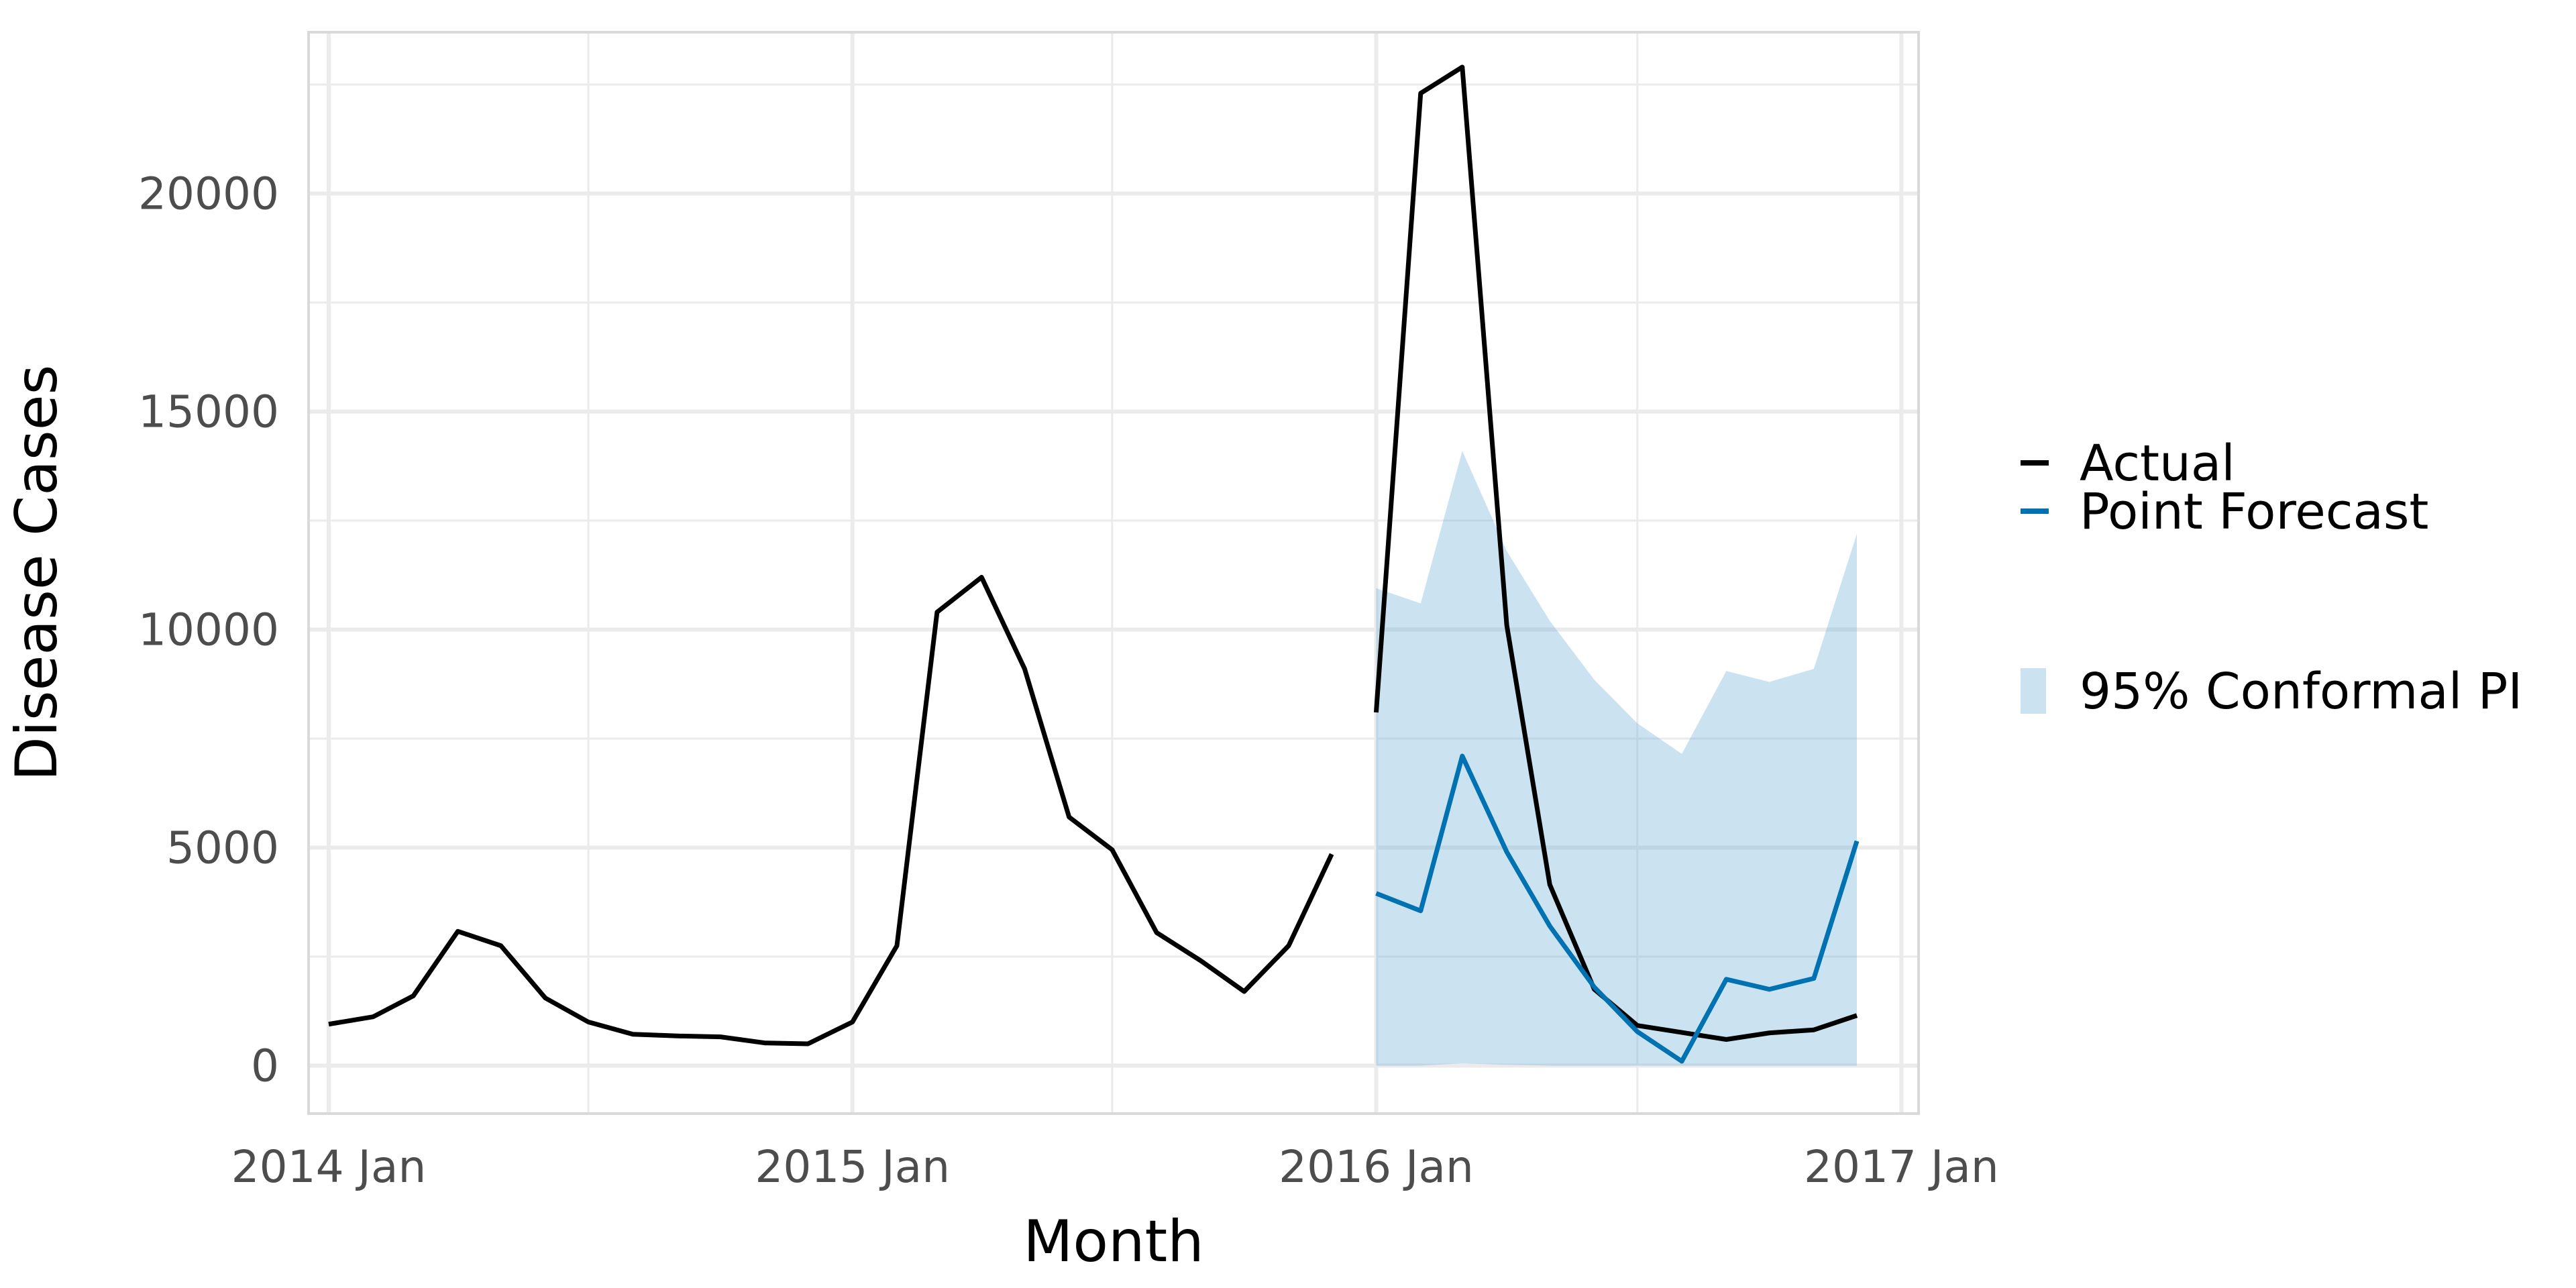 The width and height of the screenshot is (2576, 1288). What do you see at coordinates (208, 412) in the screenshot?
I see `y-tick-label: 15000` at bounding box center [208, 412].